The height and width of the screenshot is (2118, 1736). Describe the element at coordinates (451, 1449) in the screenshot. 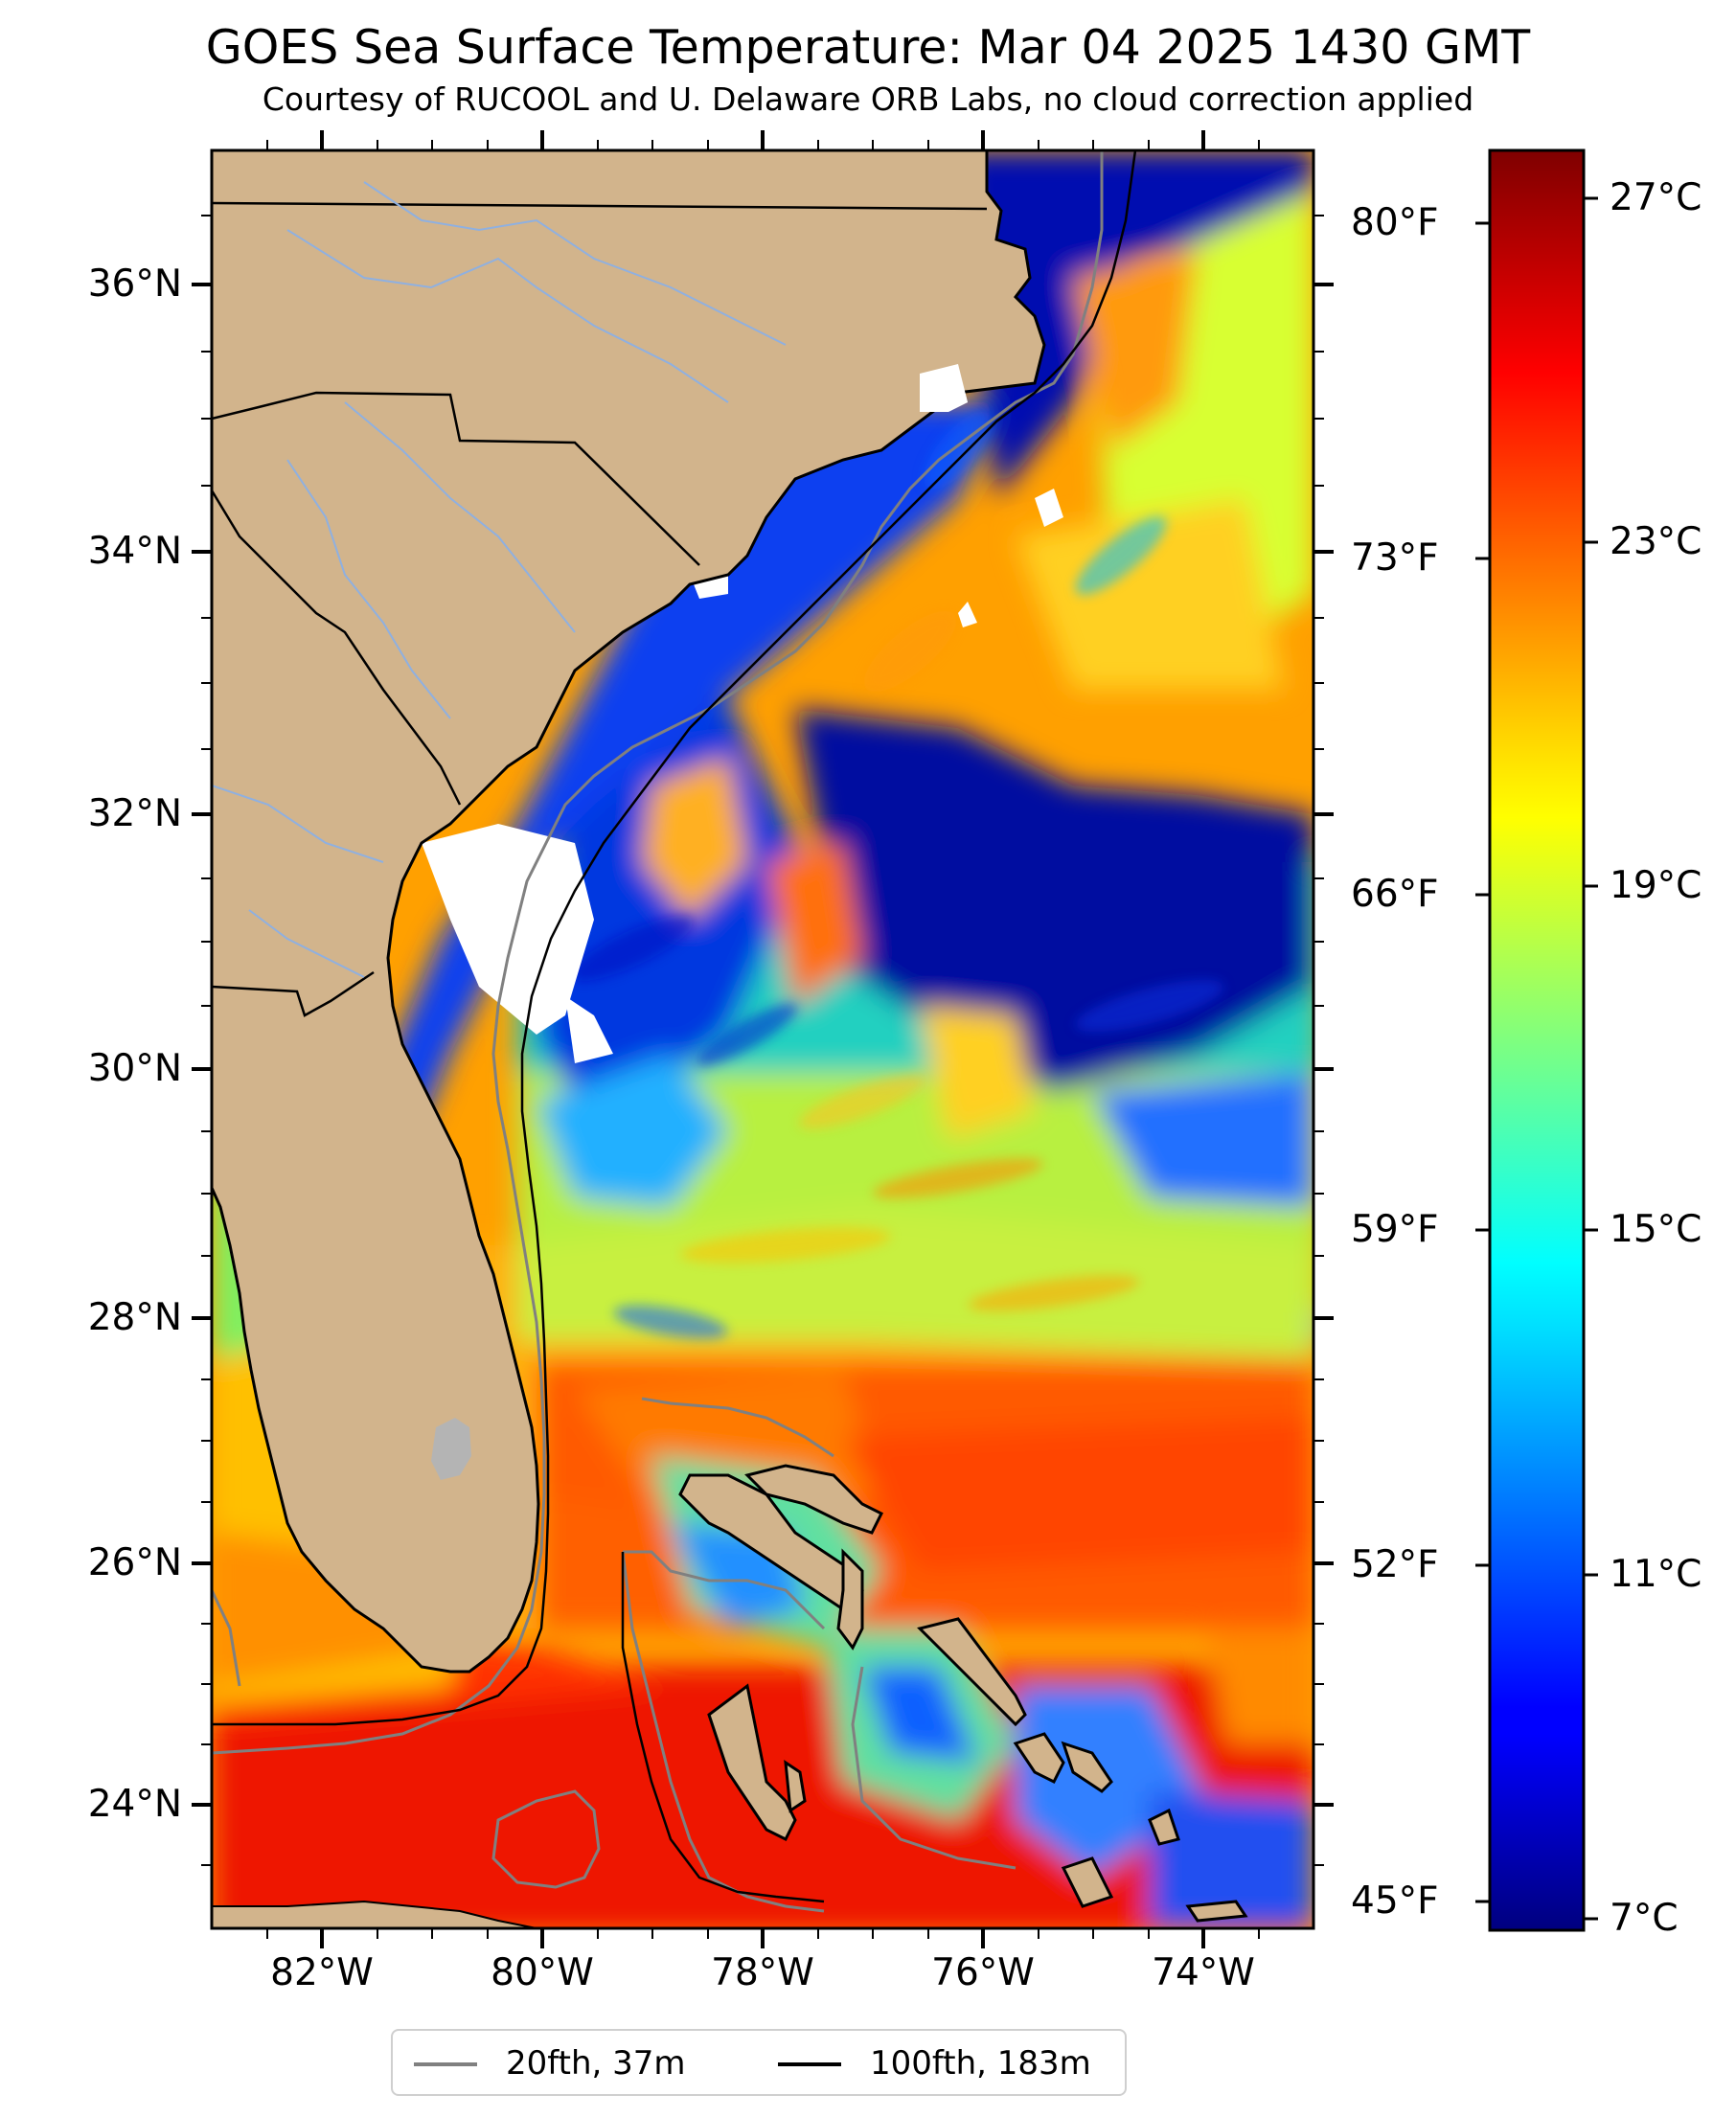

I see `lake-okeechobee` at that location.